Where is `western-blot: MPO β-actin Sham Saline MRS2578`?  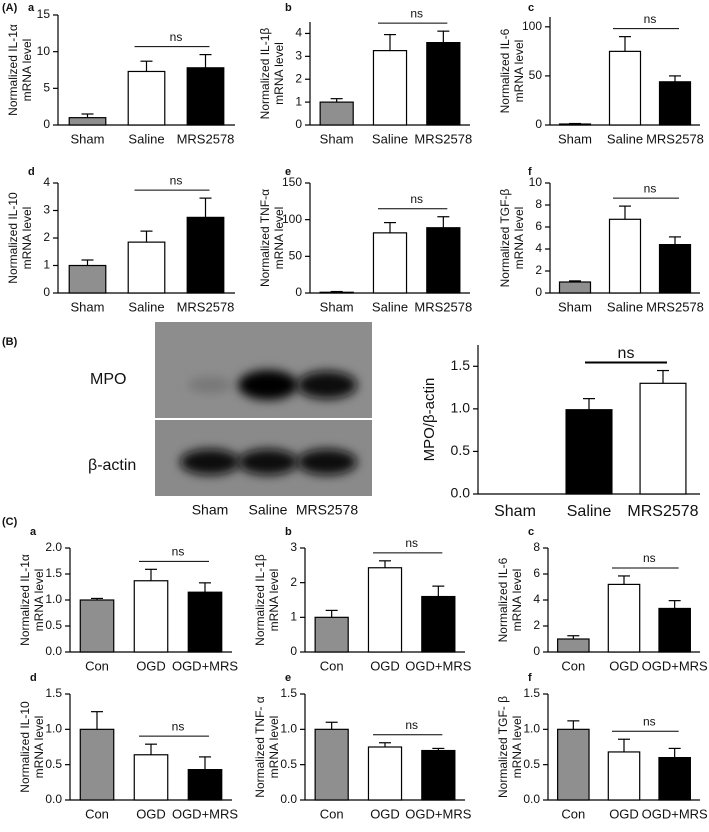
western-blot: MPO β-actin Sham Saline MRS2578 is located at coordinates (230, 420).